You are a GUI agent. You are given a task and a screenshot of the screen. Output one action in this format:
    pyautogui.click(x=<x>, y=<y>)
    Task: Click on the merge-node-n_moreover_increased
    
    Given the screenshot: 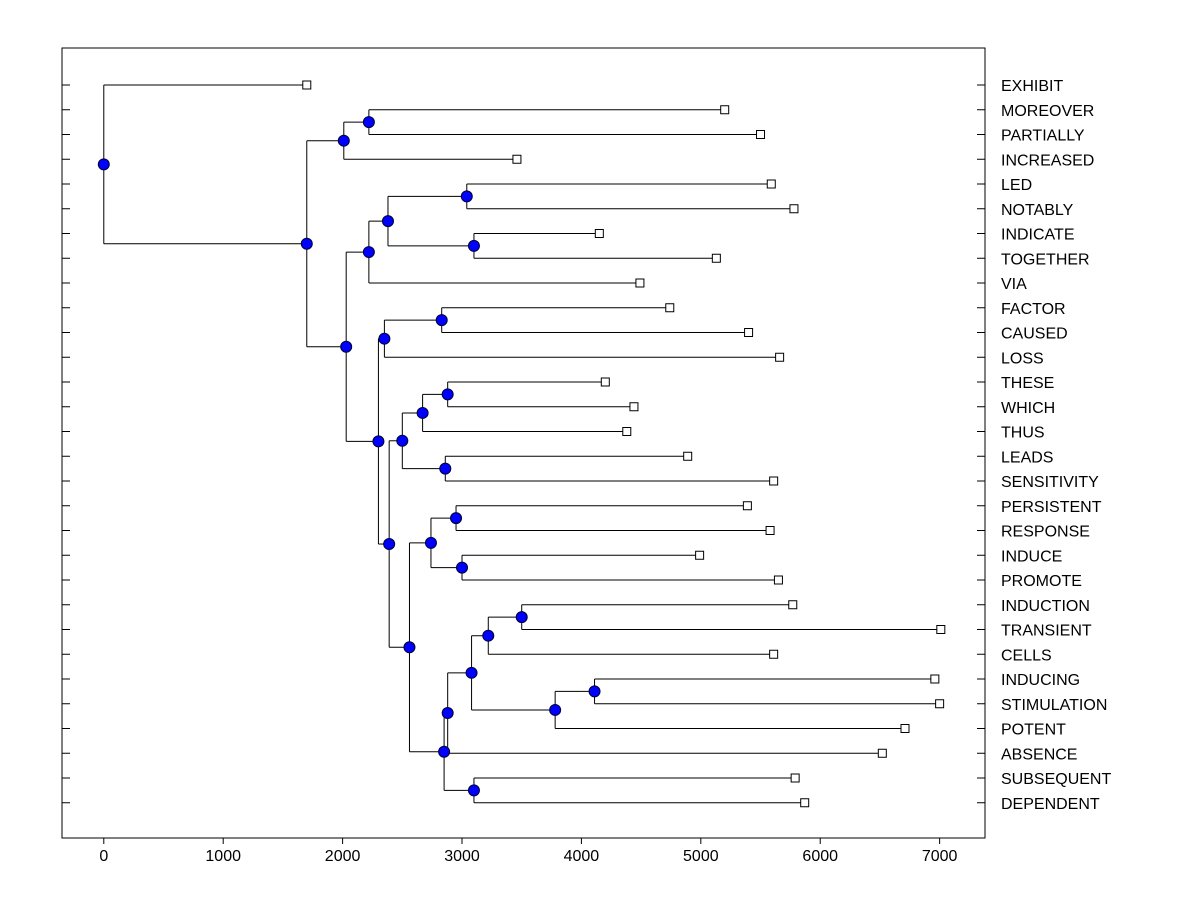 What is the action you would take?
    pyautogui.click(x=343, y=140)
    